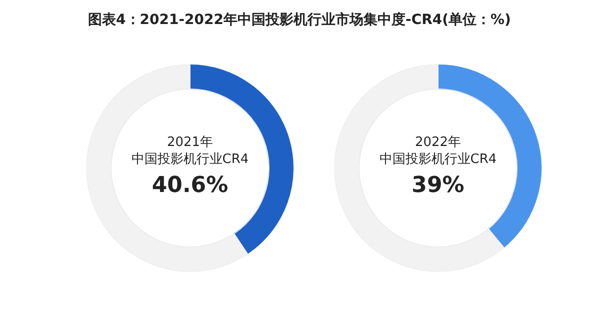 Image resolution: width=599 pixels, height=336 pixels. Describe the element at coordinates (190, 185) in the screenshot. I see `annotation: 40.6%` at that location.